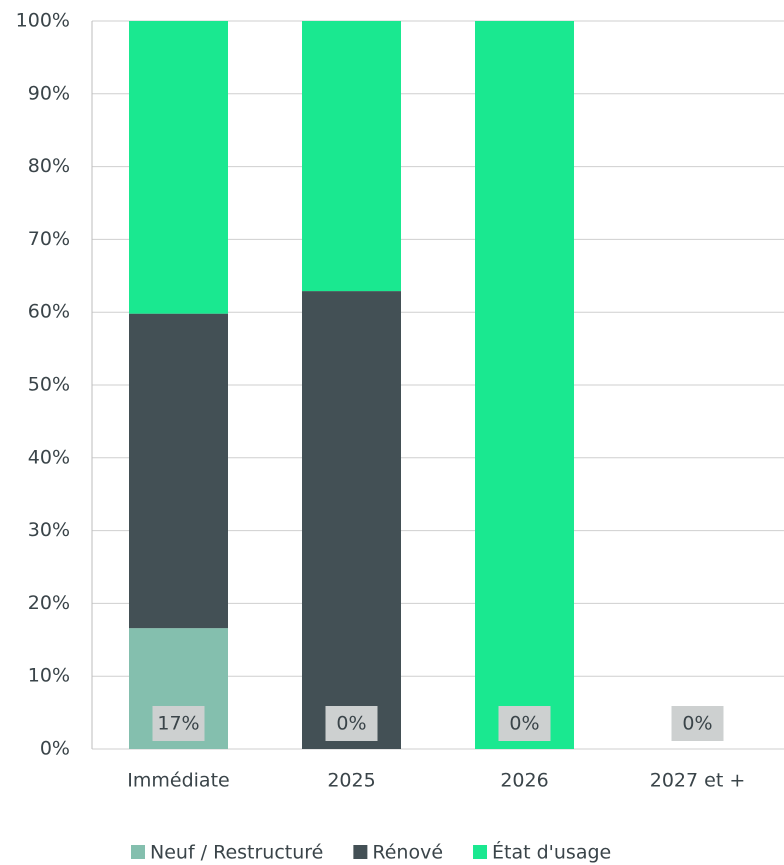  Describe the element at coordinates (49, 457) in the screenshot. I see `y-tick-label: 40%` at that location.